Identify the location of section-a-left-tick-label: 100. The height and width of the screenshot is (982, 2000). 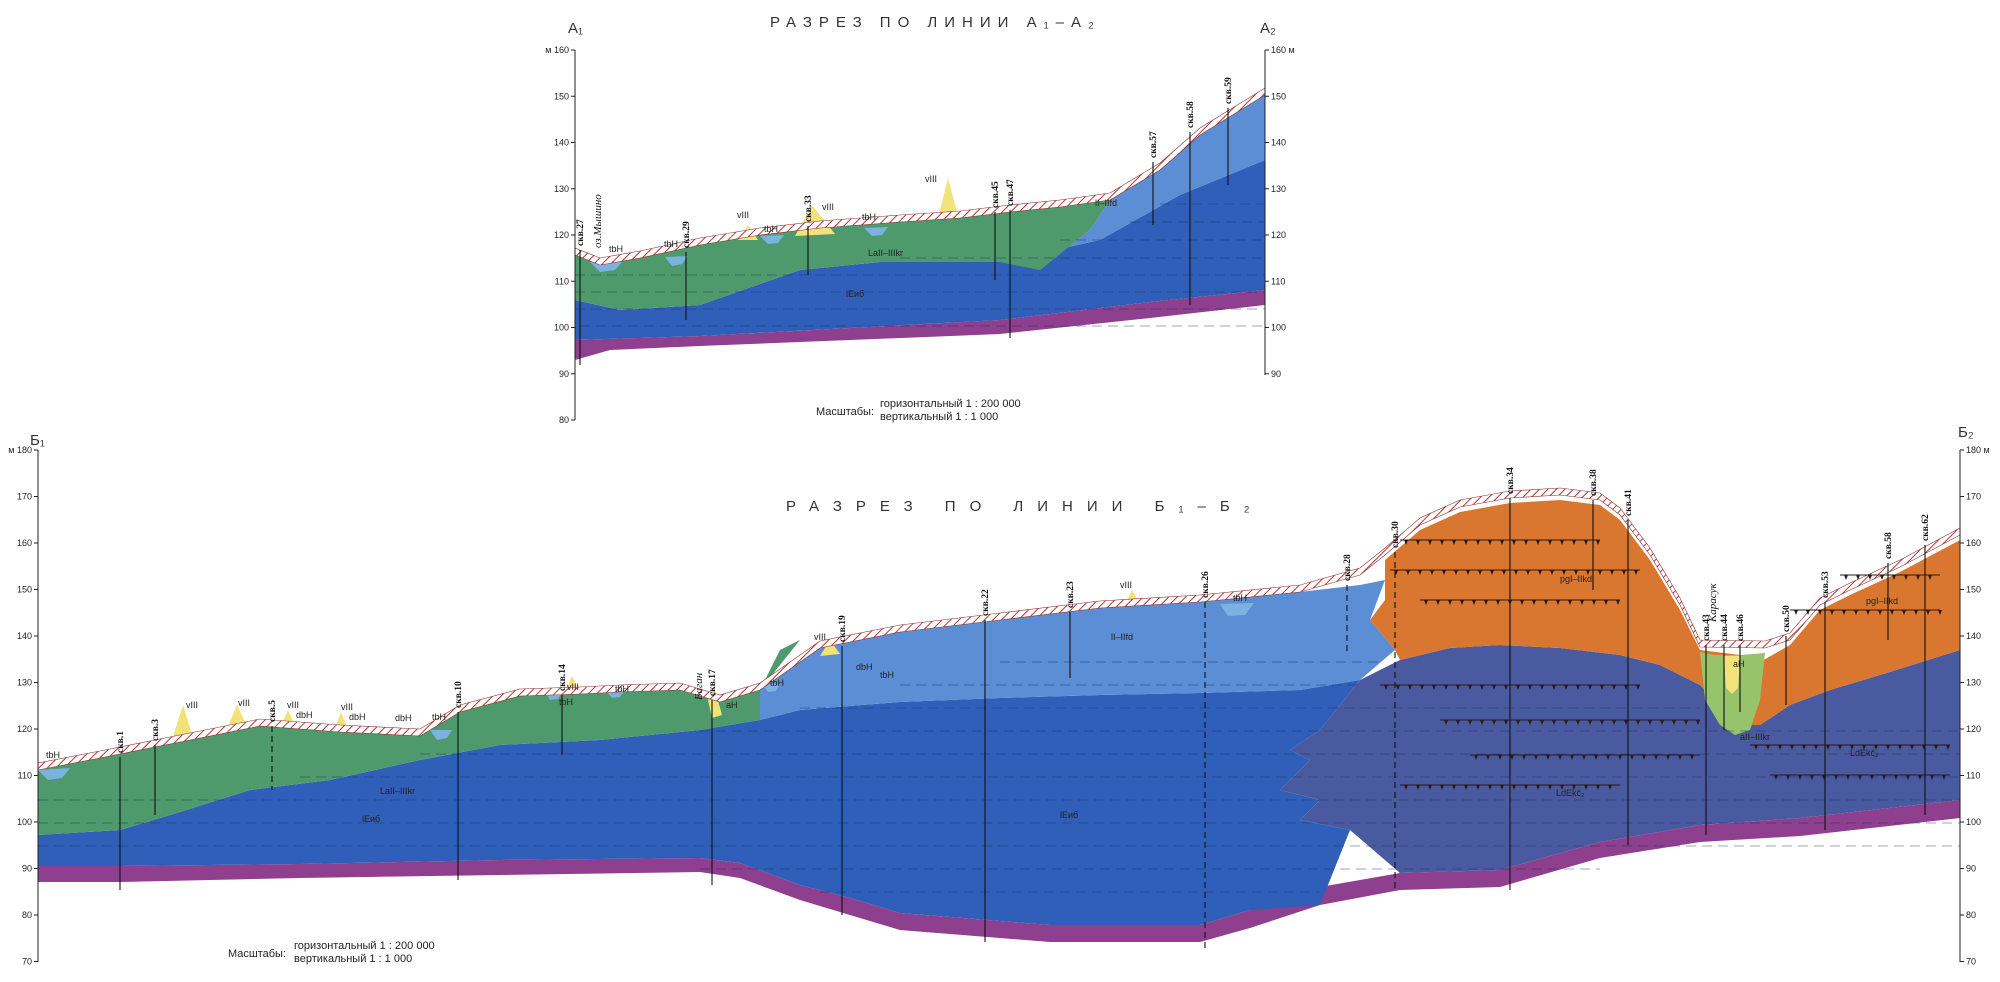
(561, 328).